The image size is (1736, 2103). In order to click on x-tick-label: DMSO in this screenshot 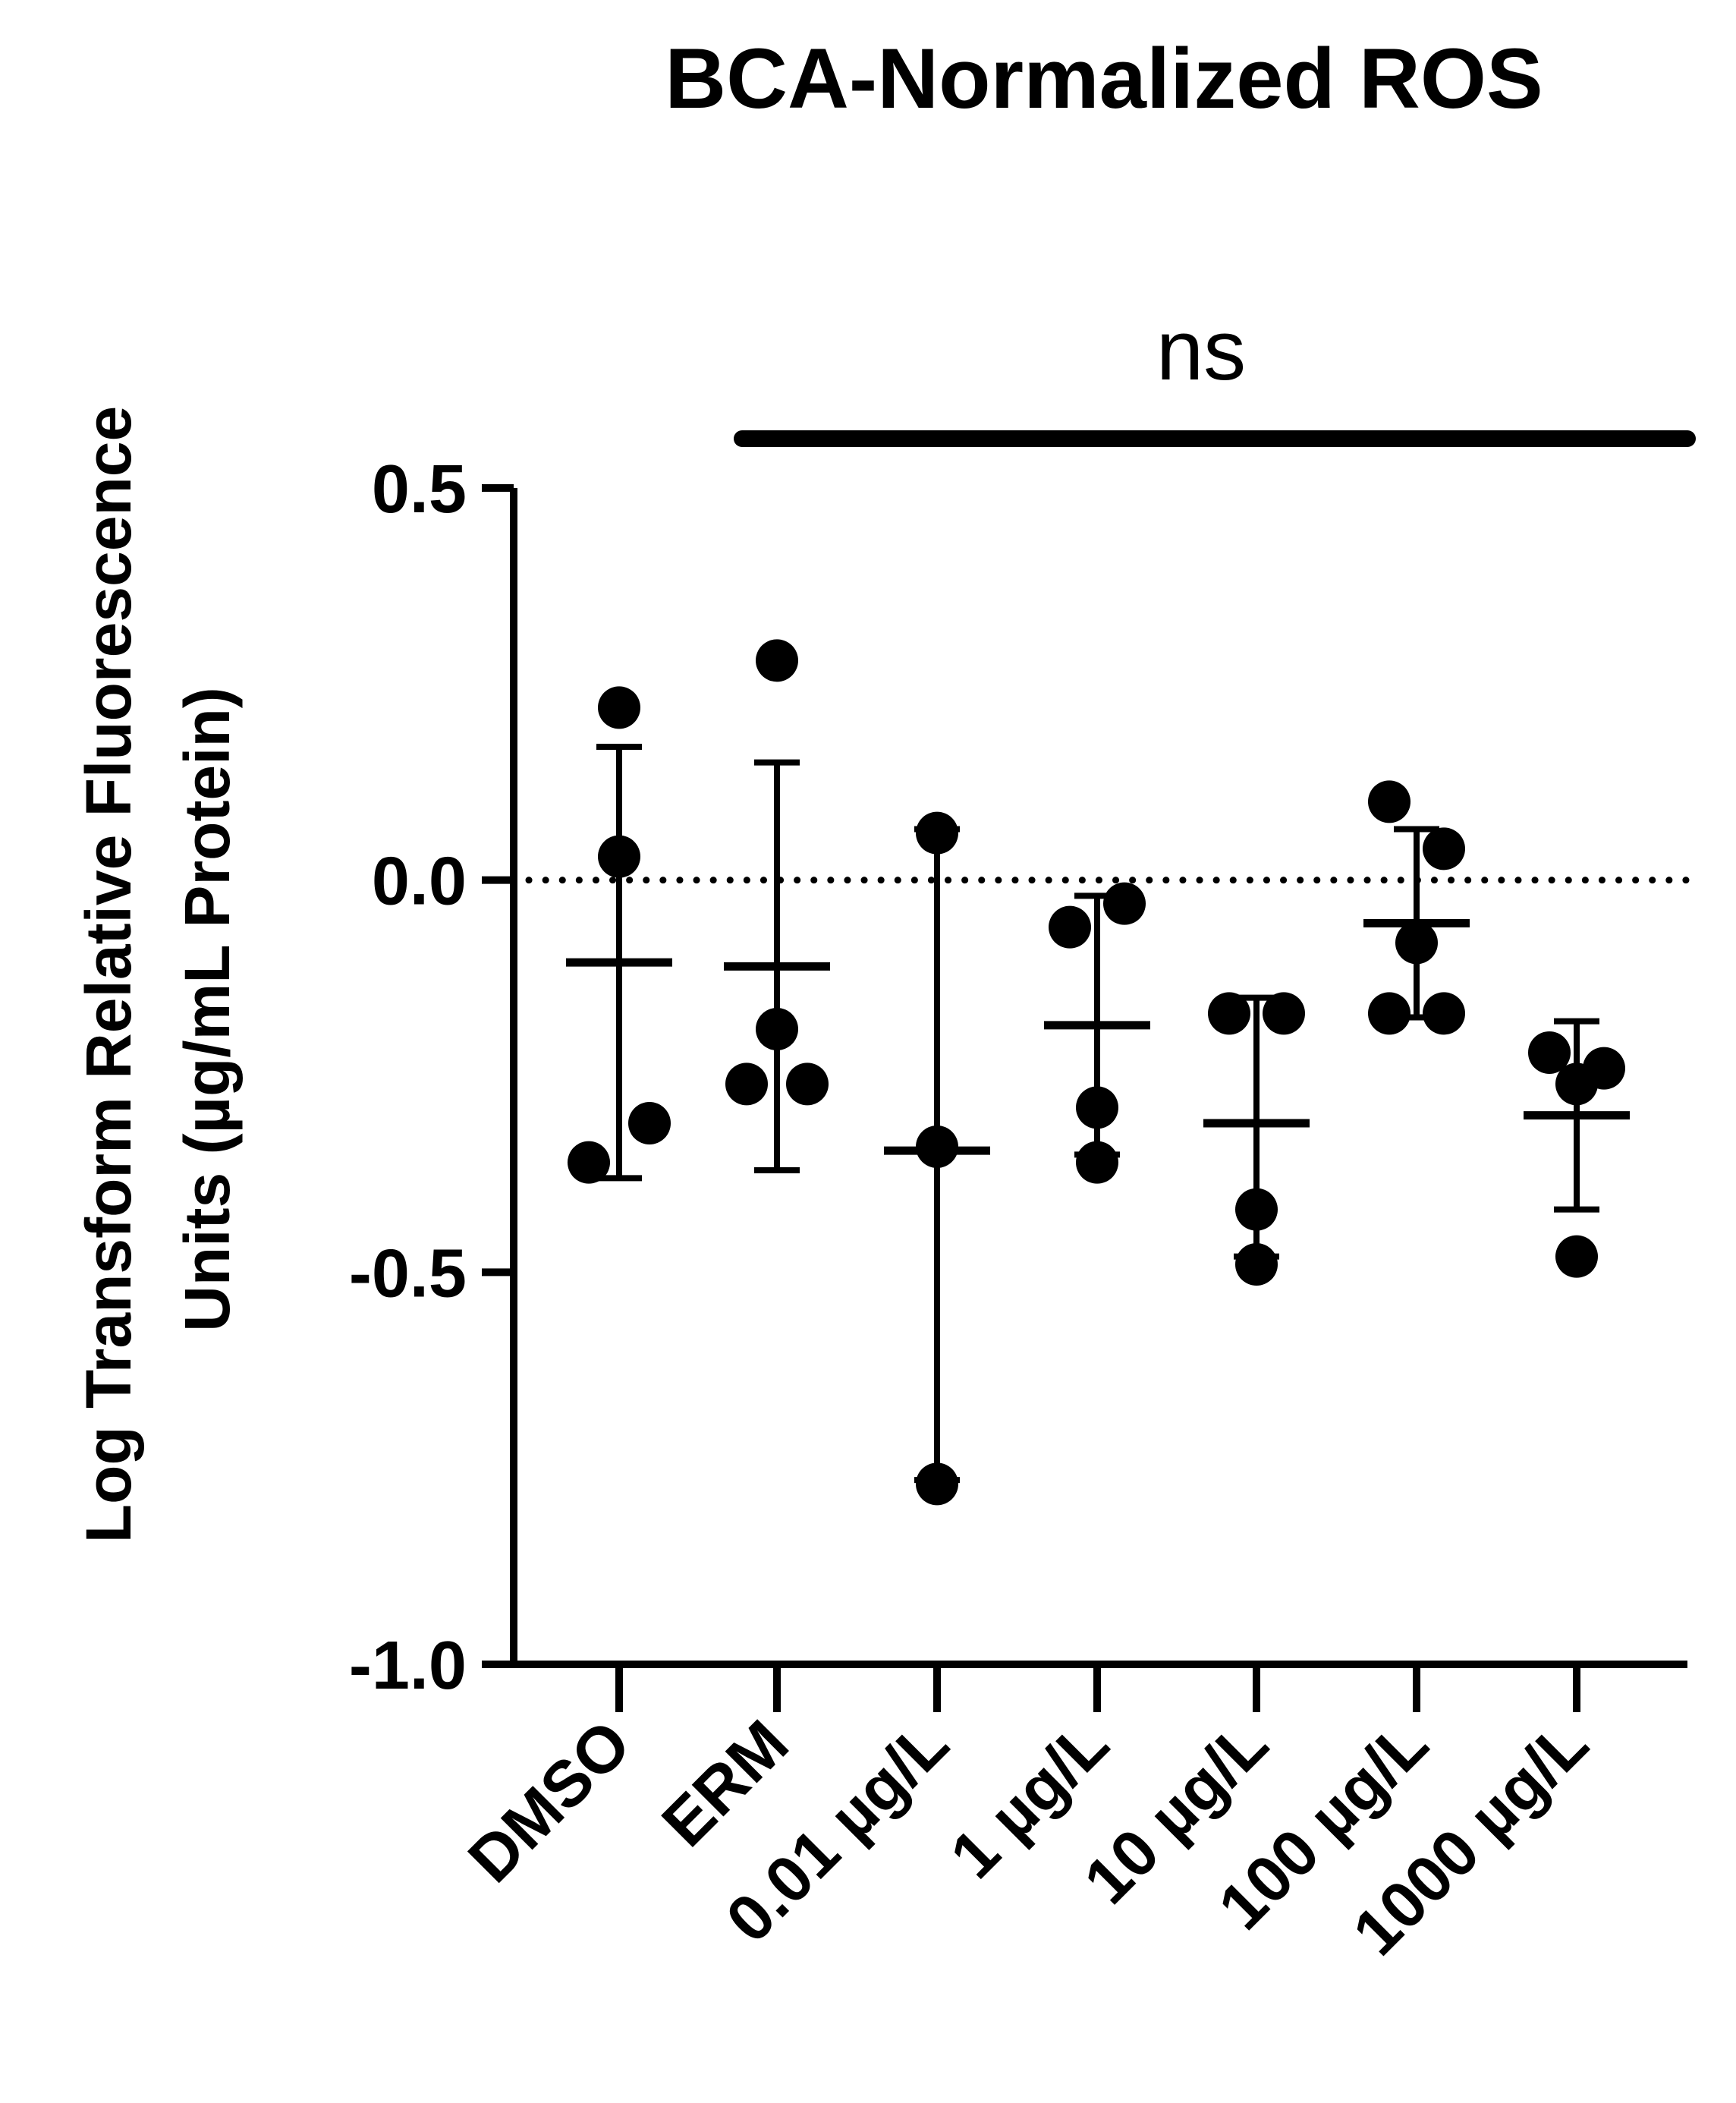, I will do `click(549, 1802)`.